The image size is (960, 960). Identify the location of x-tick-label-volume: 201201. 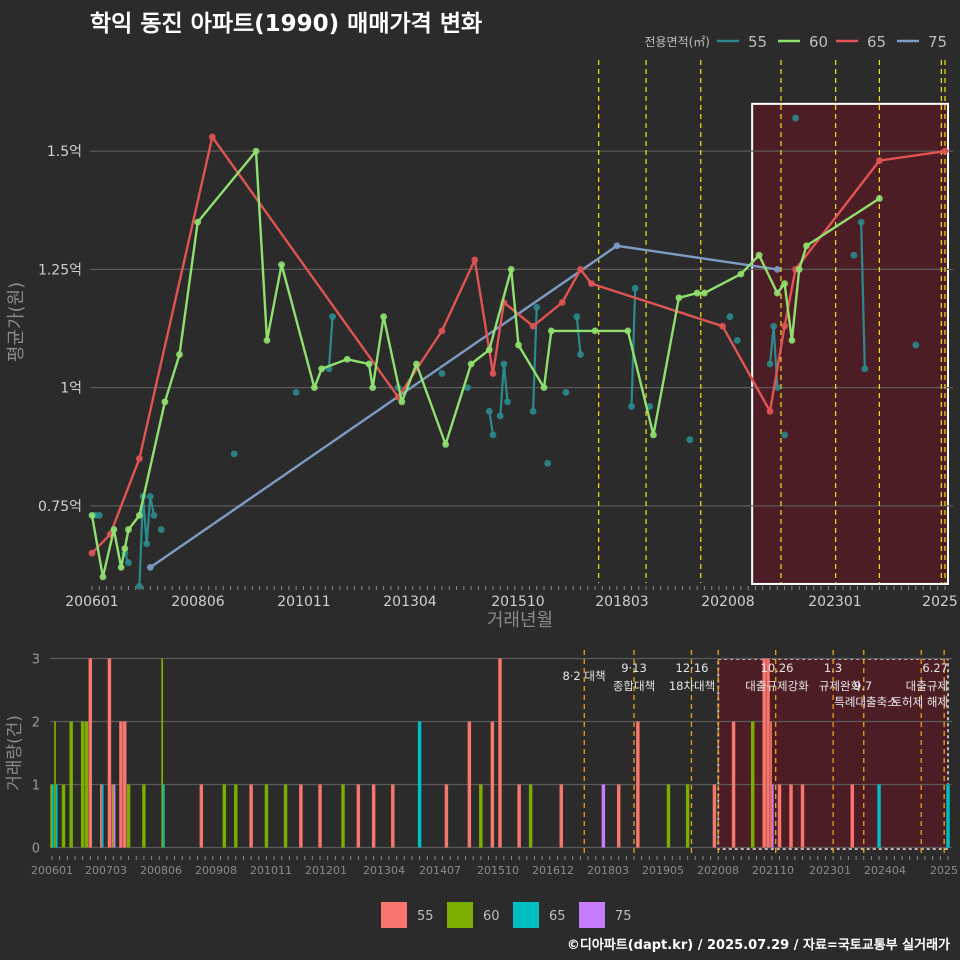
(326, 870).